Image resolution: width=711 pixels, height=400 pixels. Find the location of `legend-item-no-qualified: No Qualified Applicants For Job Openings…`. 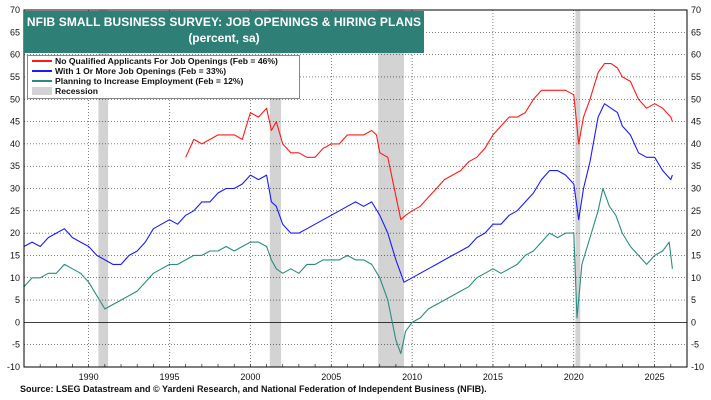

legend-item-no-qualified: No Qualified Applicants For Job Openings… is located at coordinates (163, 61).